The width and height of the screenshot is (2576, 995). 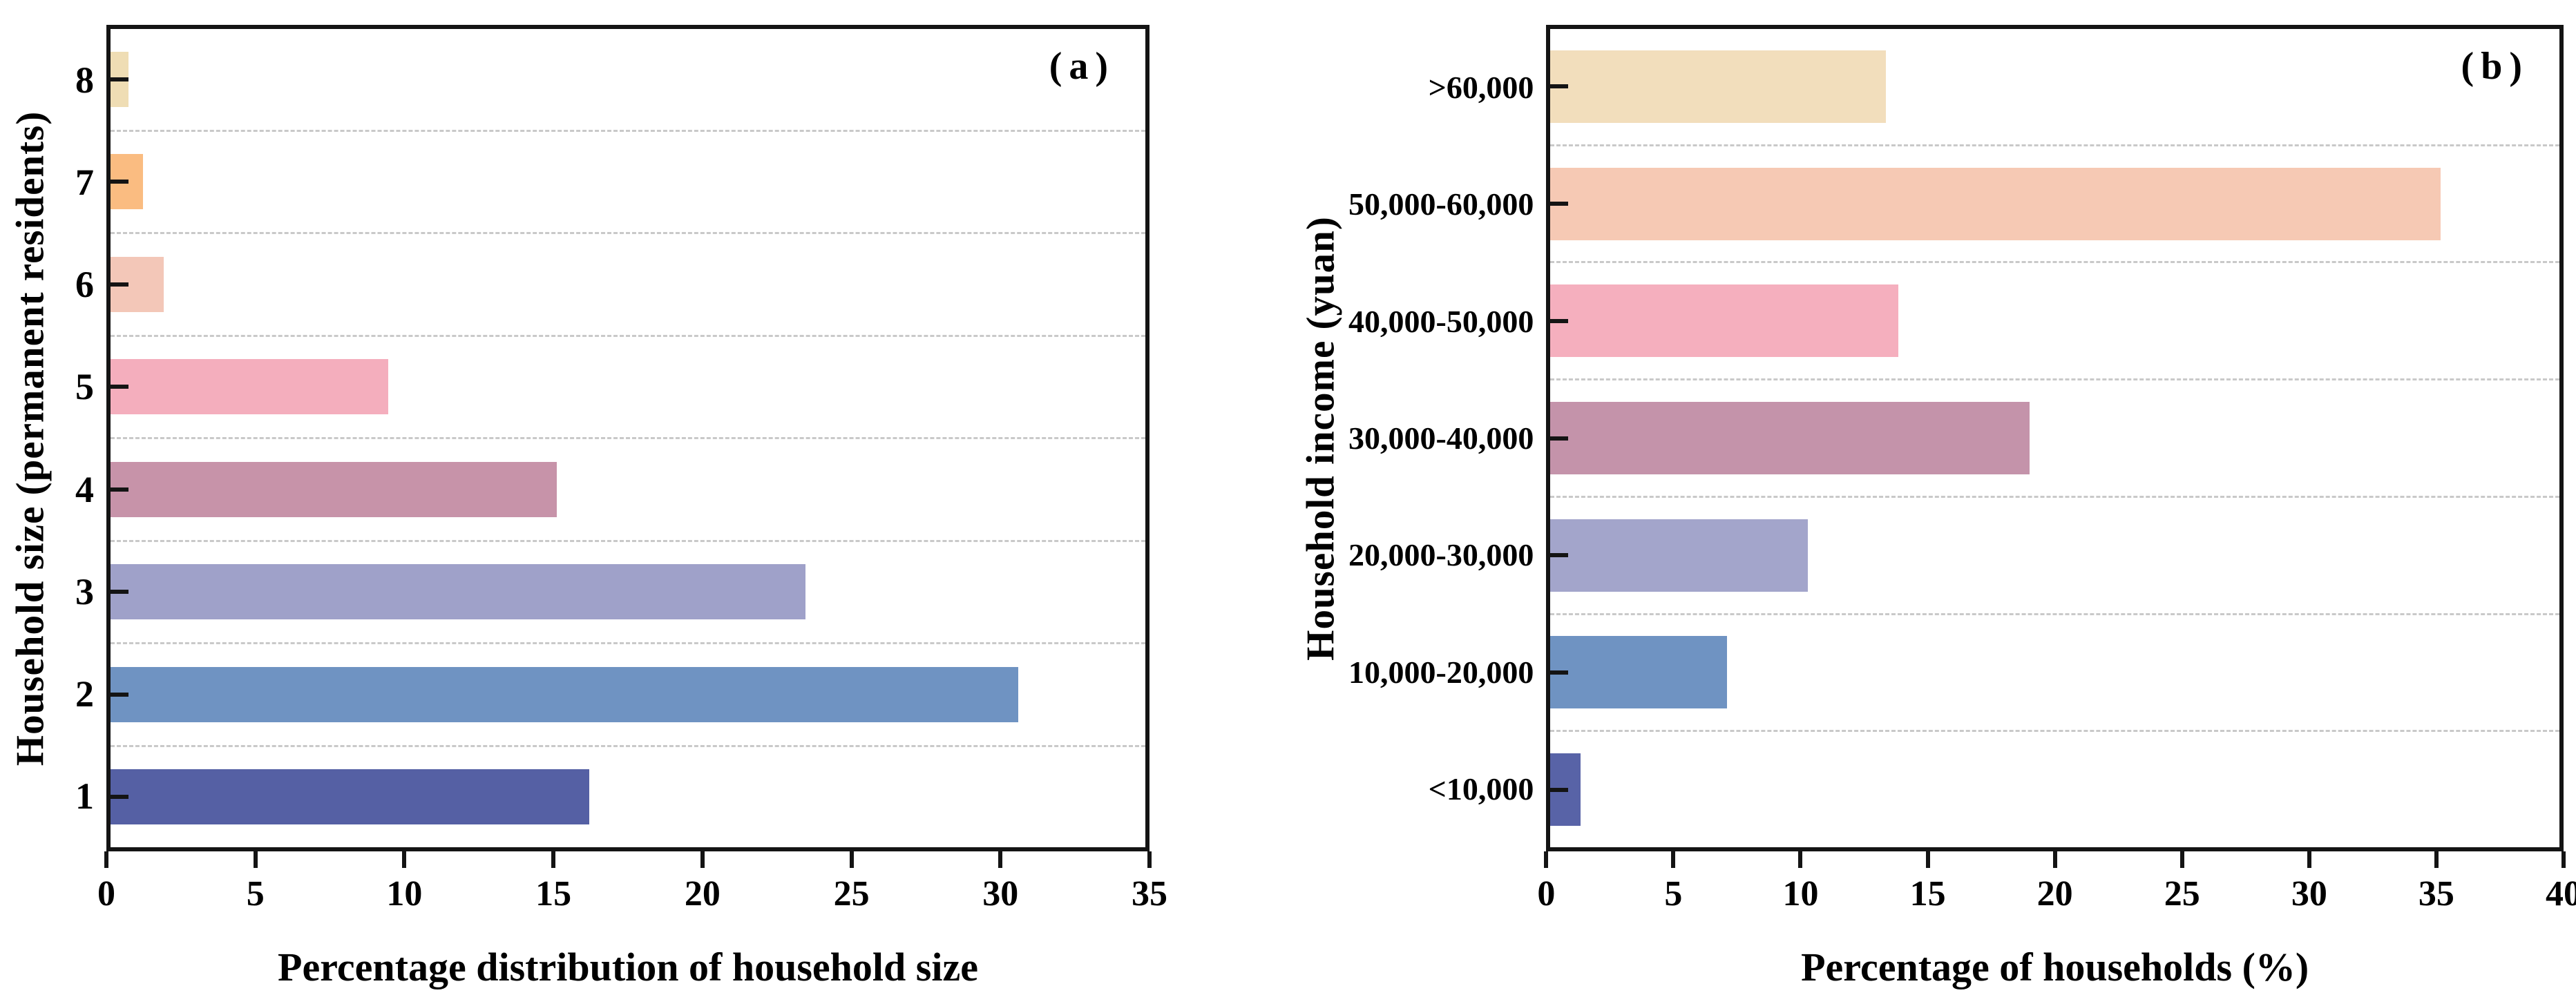 I want to click on y-category-label: 7, so click(x=84, y=183).